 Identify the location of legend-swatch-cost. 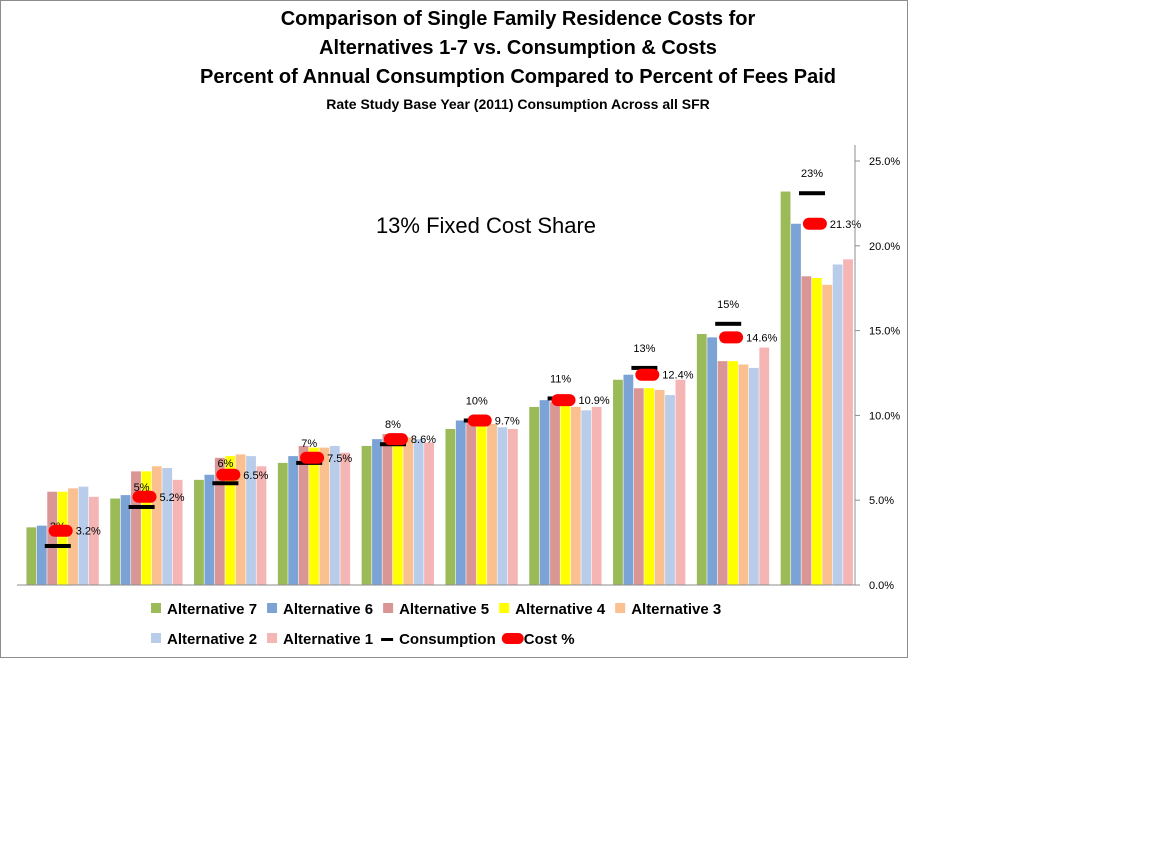
(512, 638).